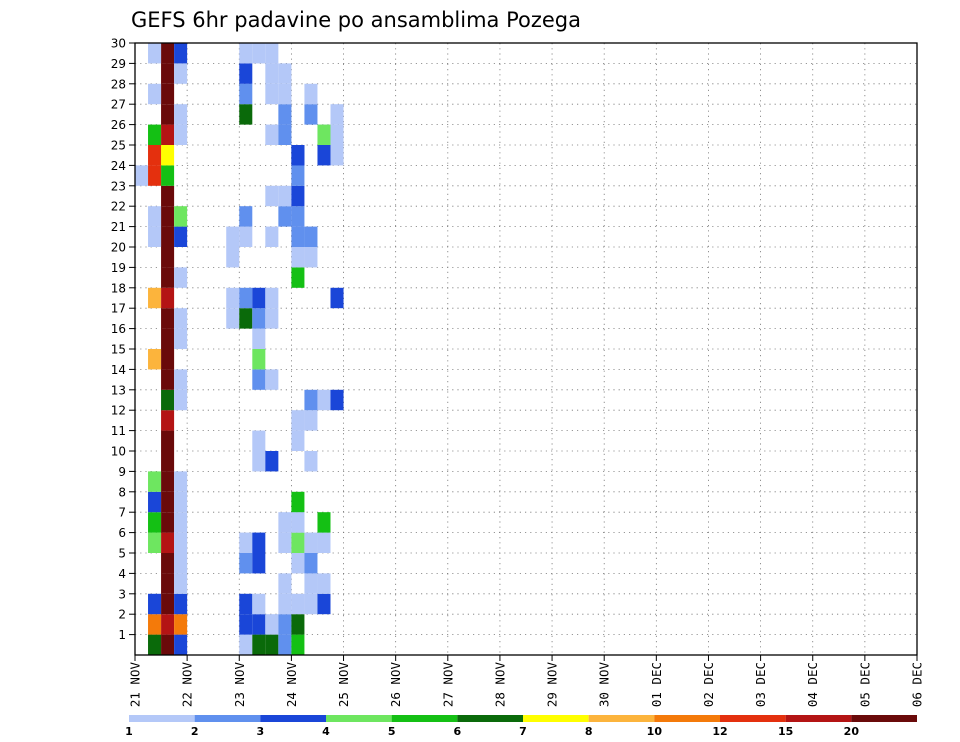 Image resolution: width=960 pixels, height=742 pixels. Describe the element at coordinates (118, 166) in the screenshot. I see `y-tick-label: 24` at that location.